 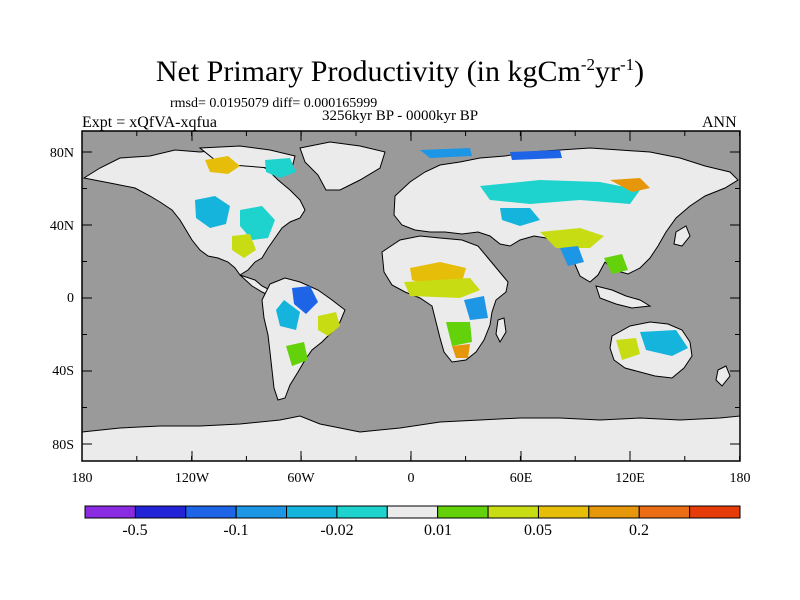 I want to click on land-indonesia, so click(x=623, y=297).